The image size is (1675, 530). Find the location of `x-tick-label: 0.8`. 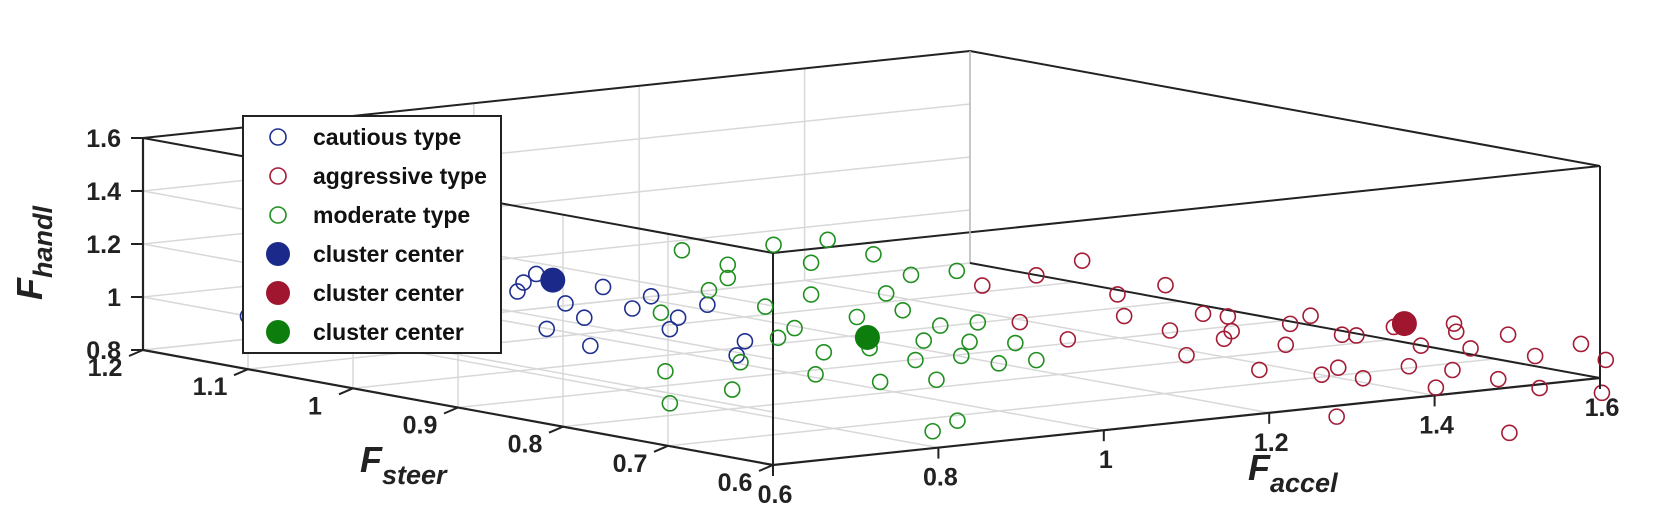

x-tick-label: 0.8 is located at coordinates (940, 478).